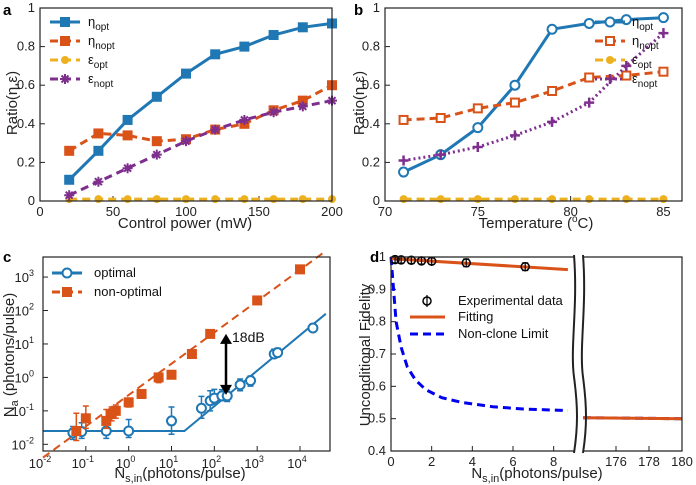 Image resolution: width=696 pixels, height=485 pixels. Describe the element at coordinates (536, 223) in the screenshot. I see `panel-b-xlabel: Temperature (oC)` at that location.